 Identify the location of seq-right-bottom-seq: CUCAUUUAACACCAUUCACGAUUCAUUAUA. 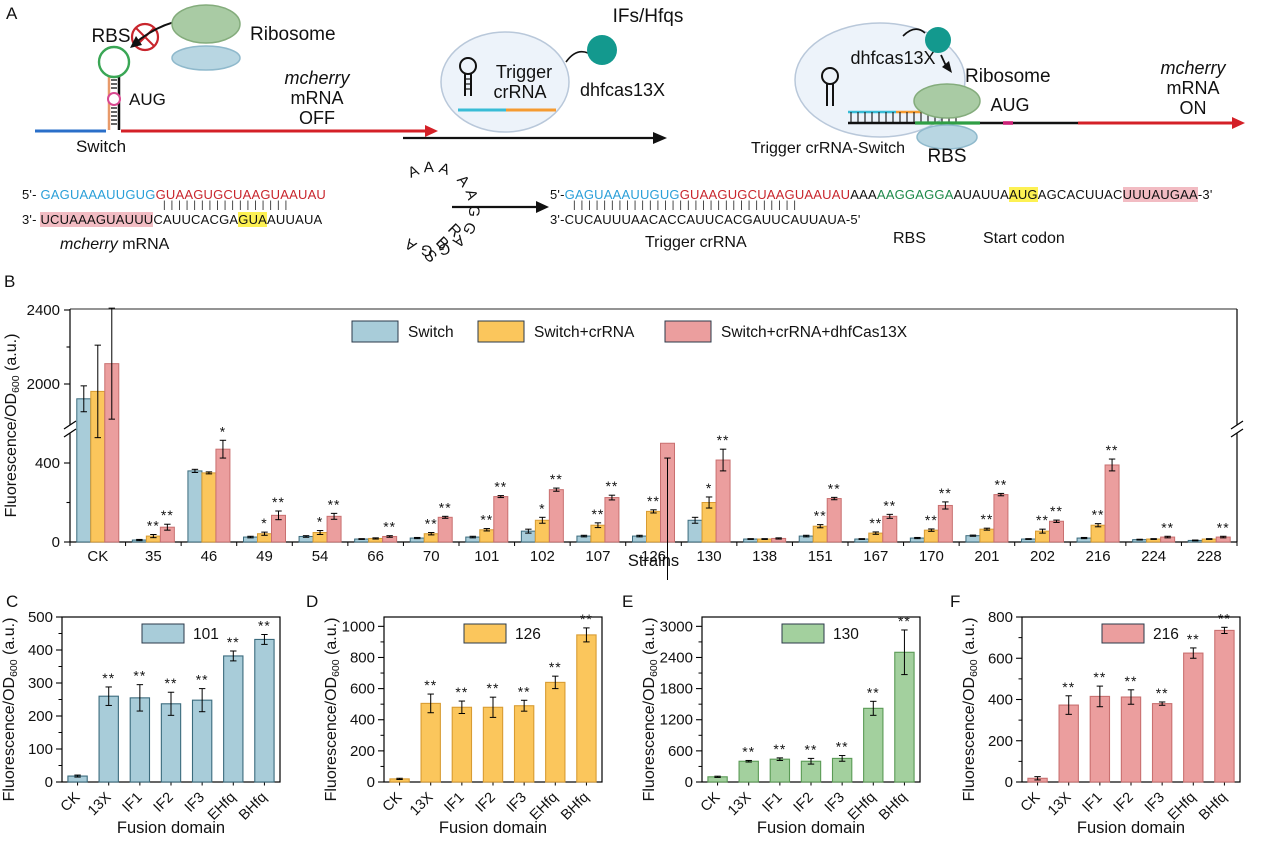
(705, 219).